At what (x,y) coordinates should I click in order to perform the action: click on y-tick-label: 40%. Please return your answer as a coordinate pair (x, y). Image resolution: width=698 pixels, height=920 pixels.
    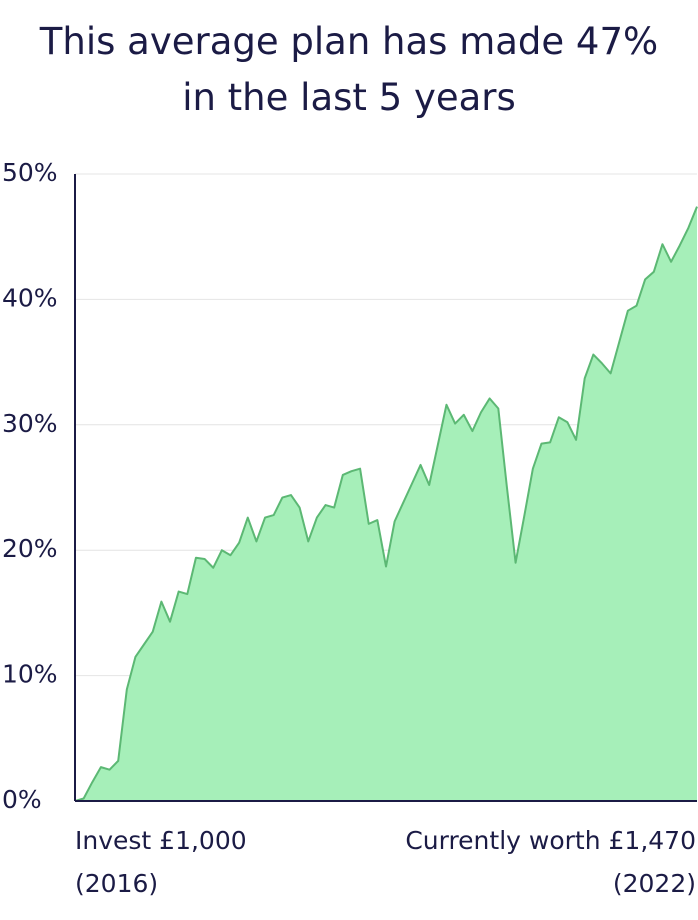
    Looking at the image, I should click on (30, 297).